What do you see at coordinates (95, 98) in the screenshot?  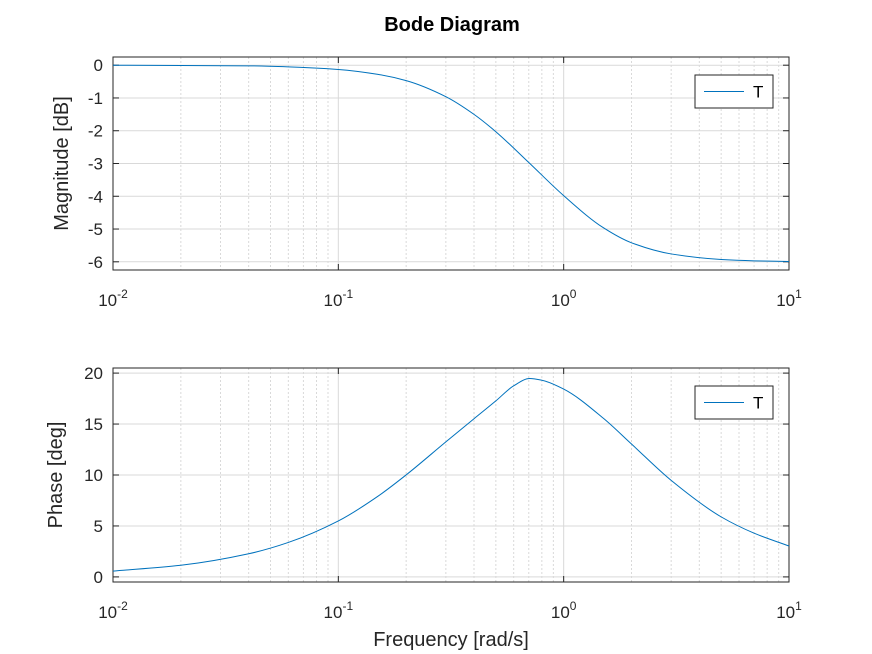 I see `y-tick-label: -1` at bounding box center [95, 98].